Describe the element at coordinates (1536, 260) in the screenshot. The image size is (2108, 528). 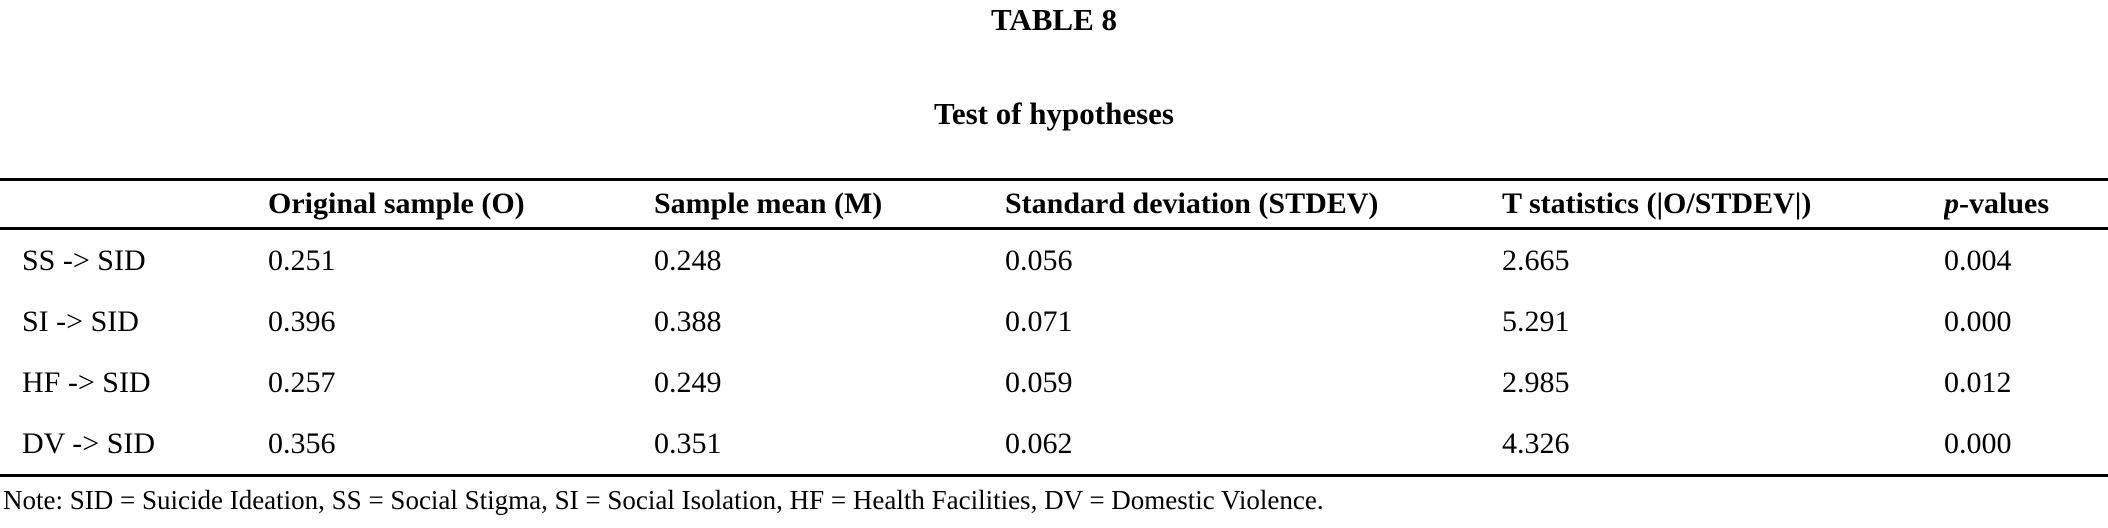
I see `cell-t-stat: 2.665` at that location.